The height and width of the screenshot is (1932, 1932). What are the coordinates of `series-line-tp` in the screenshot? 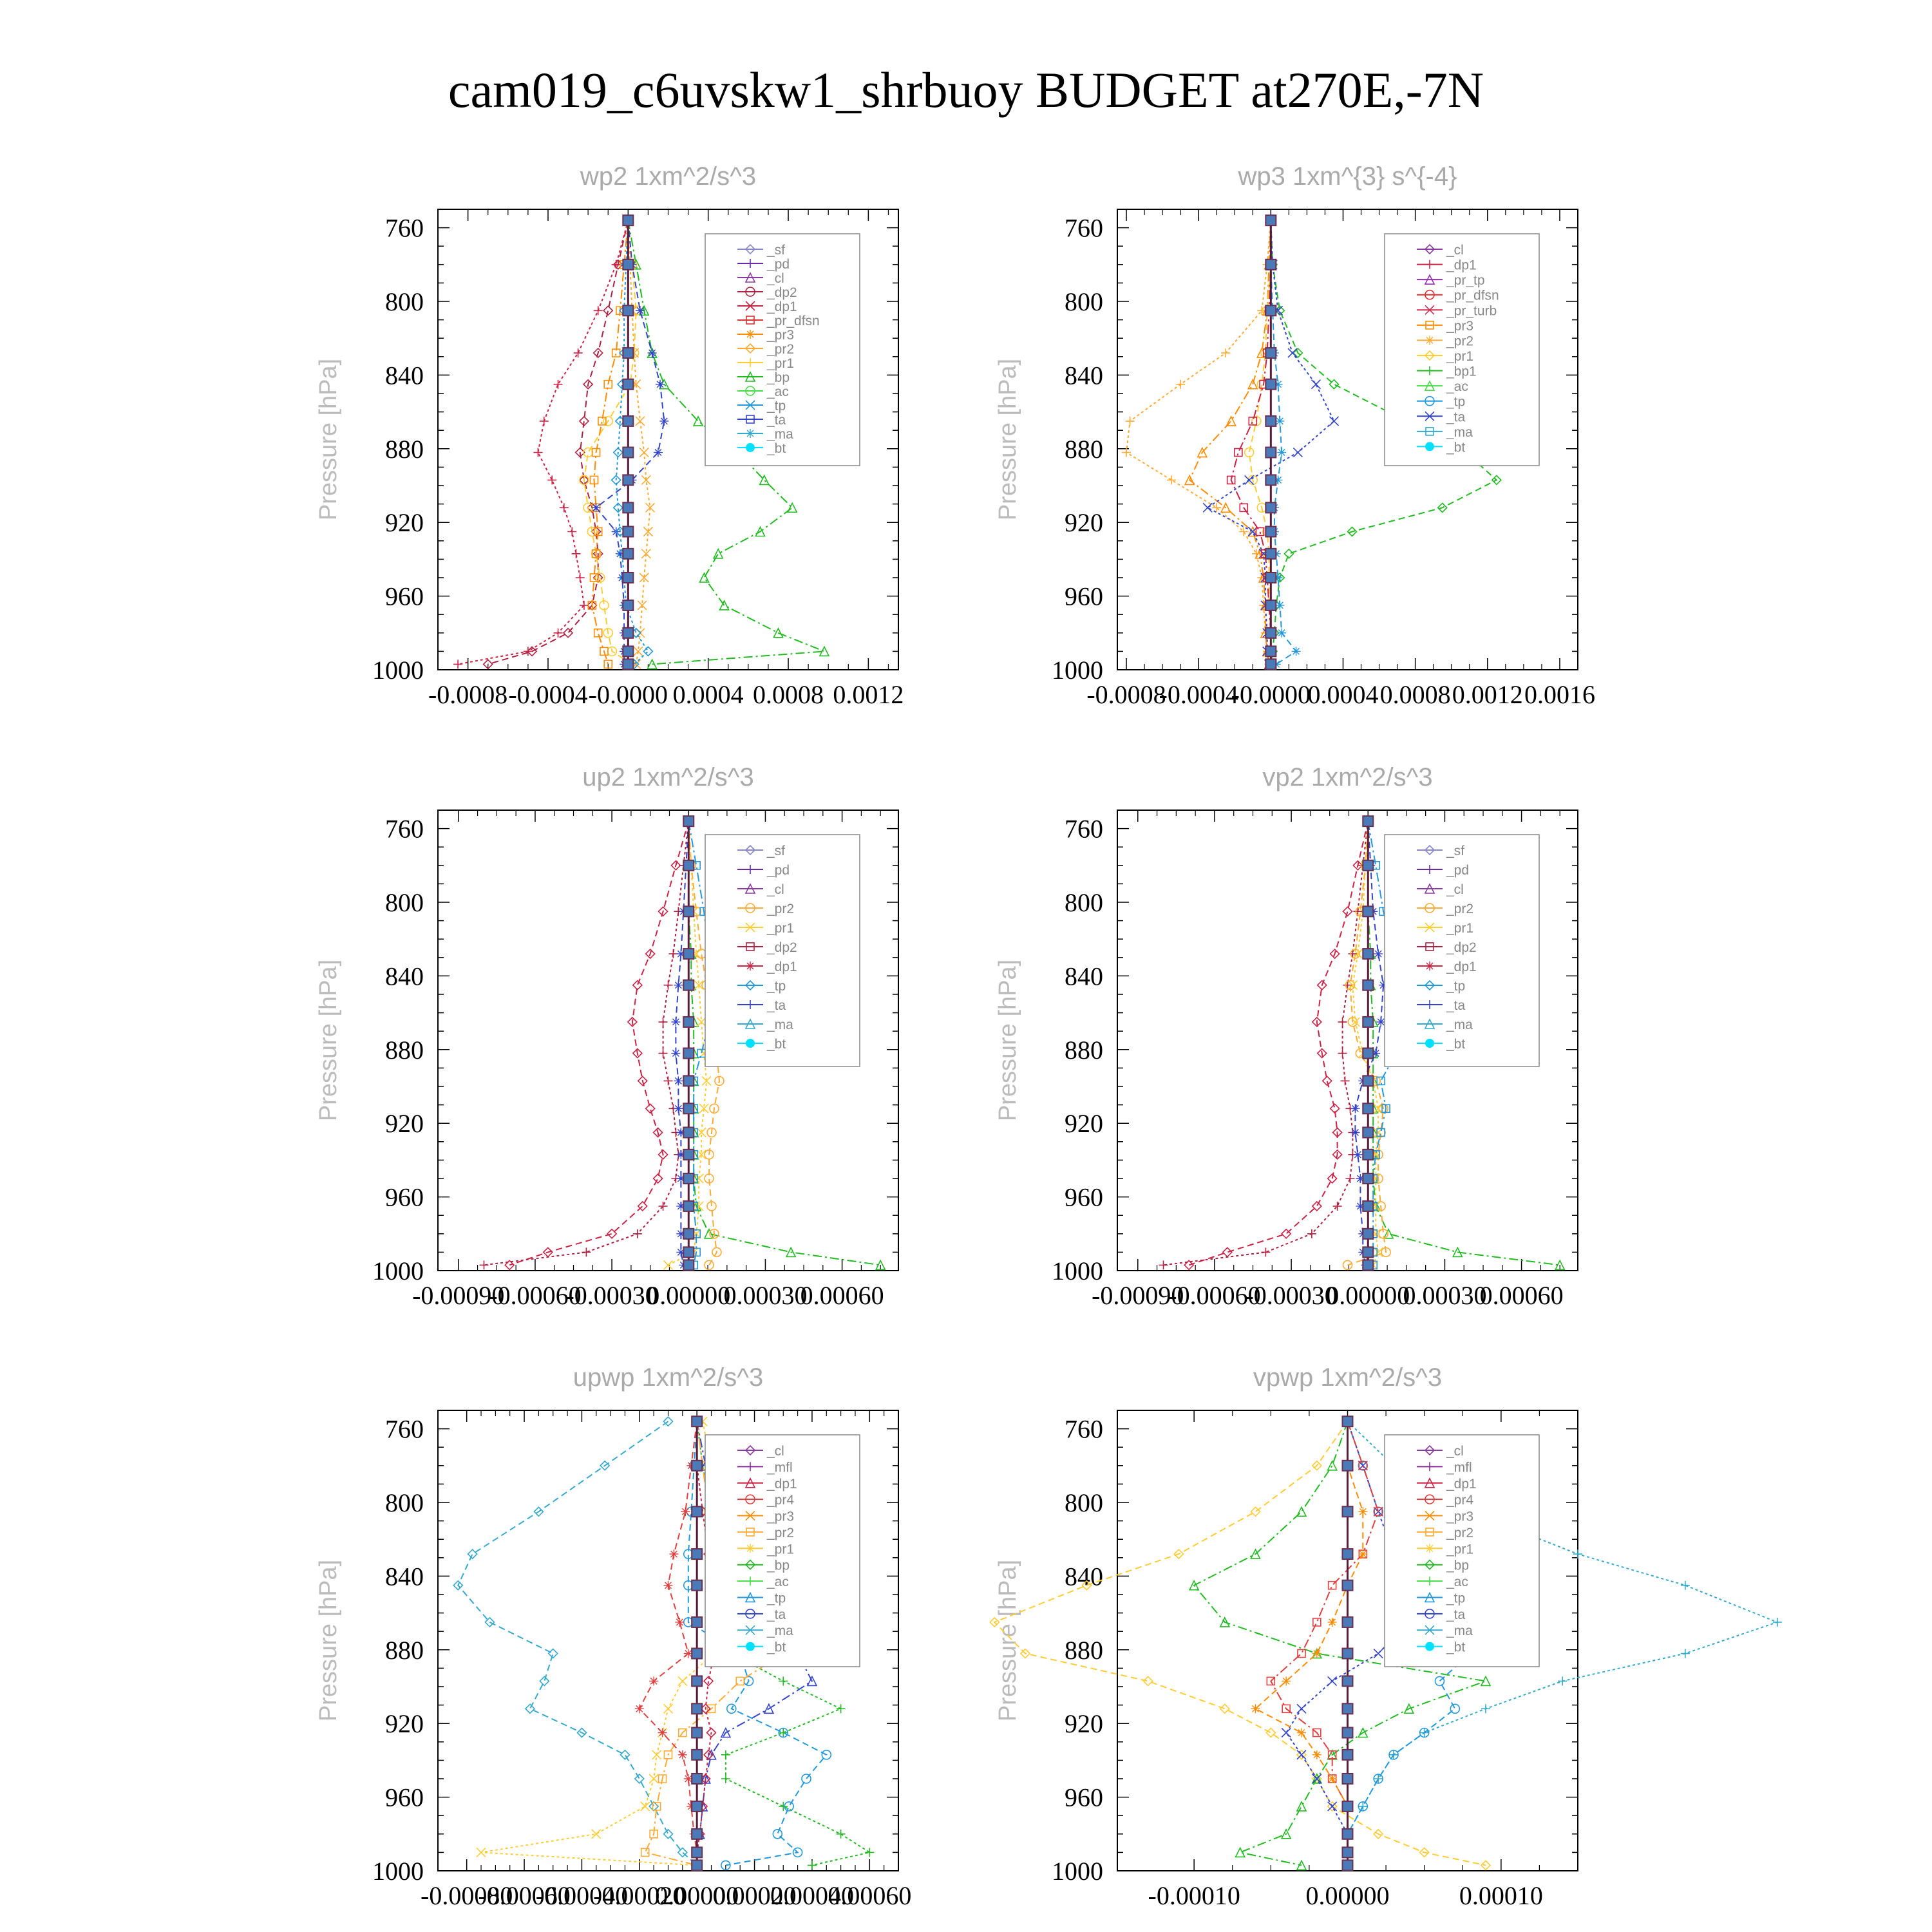 It's located at (757, 1643).